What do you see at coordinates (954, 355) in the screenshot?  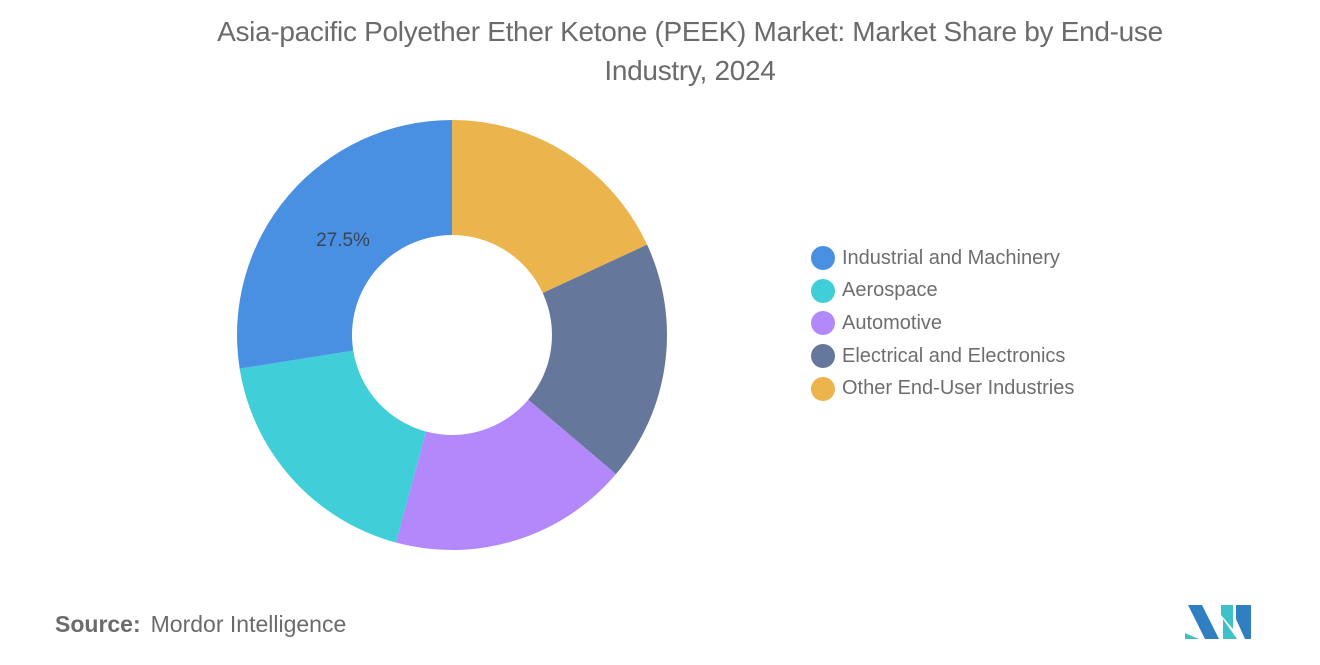 I see `legend-label: Electrical and Electronics` at bounding box center [954, 355].